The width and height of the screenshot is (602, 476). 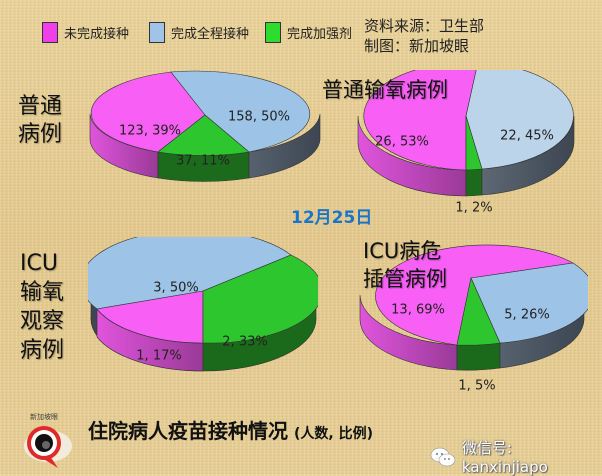 What do you see at coordinates (159, 356) in the screenshot?
I see `slice-label-unvaccinated: 1, 17%` at bounding box center [159, 356].